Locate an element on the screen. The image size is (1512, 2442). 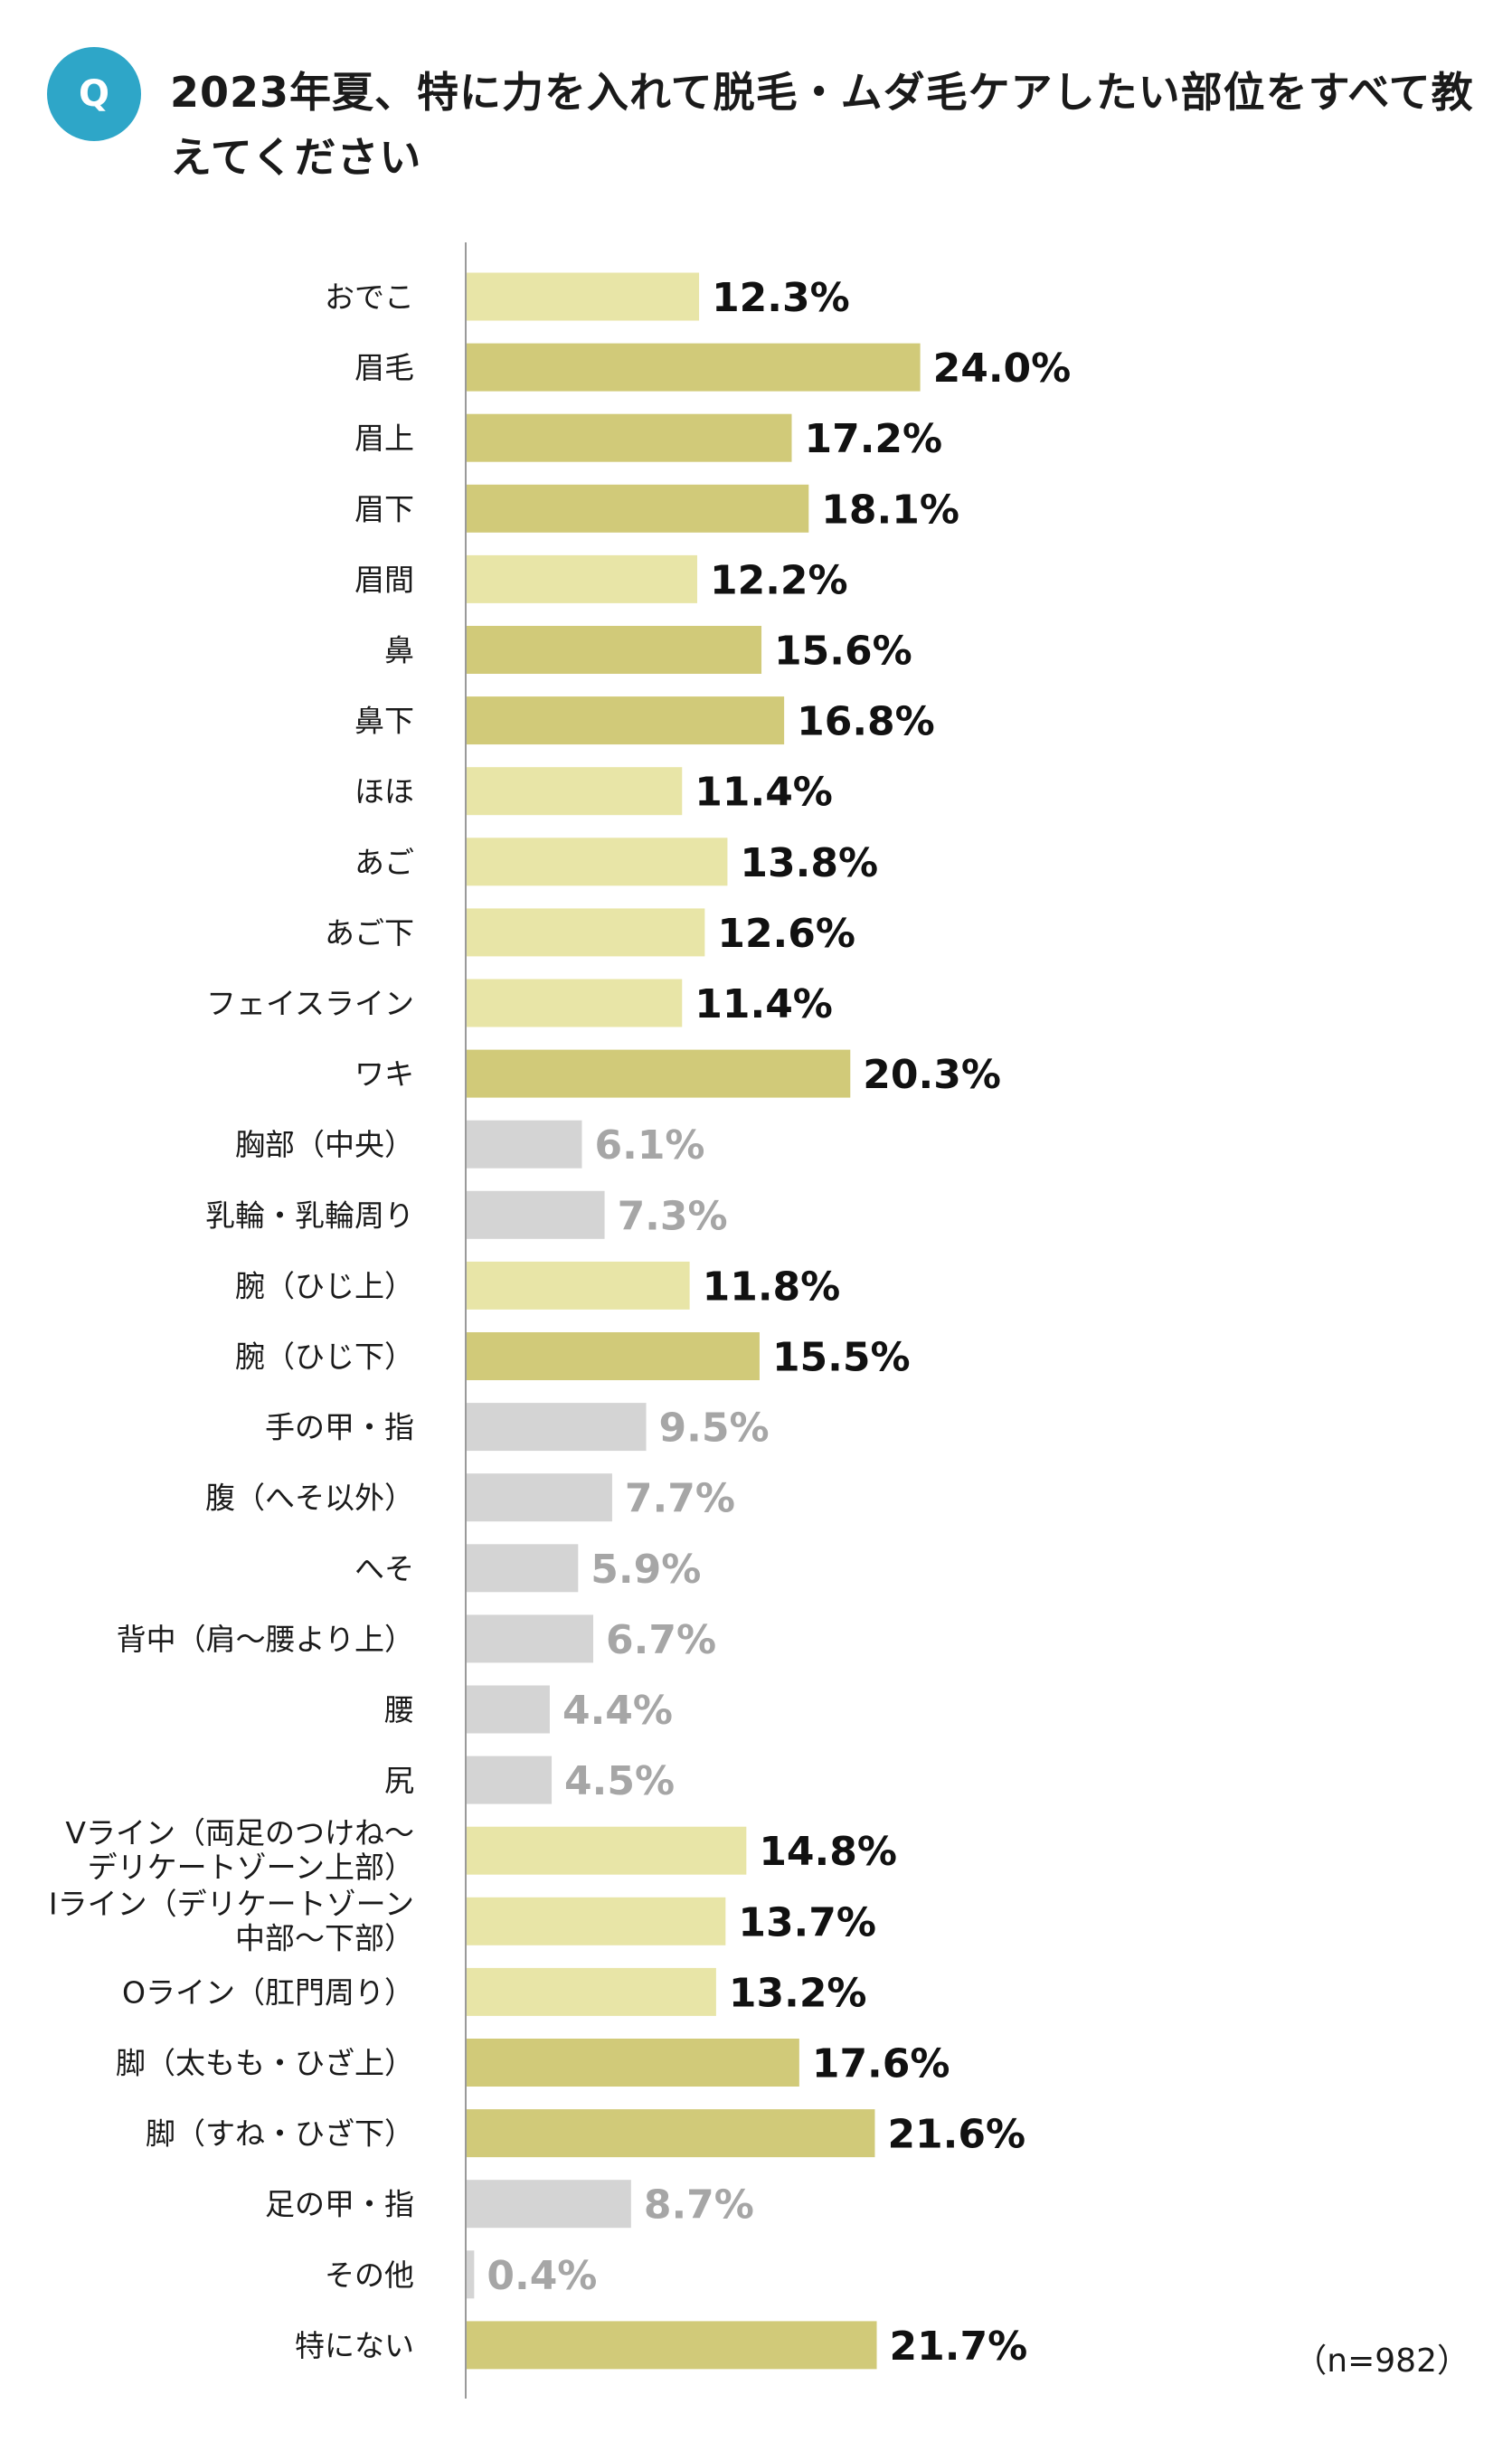
category-label-7: ほほ is located at coordinates (384, 791).